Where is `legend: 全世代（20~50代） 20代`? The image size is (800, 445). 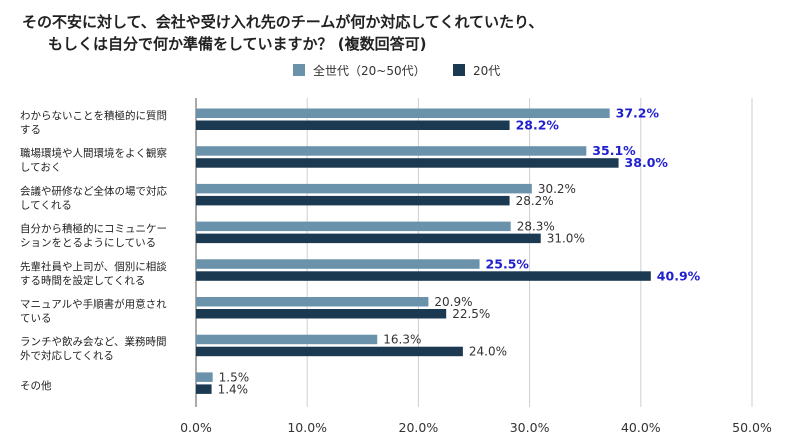 legend: 全世代（20~50代） 20代 is located at coordinates (396, 70).